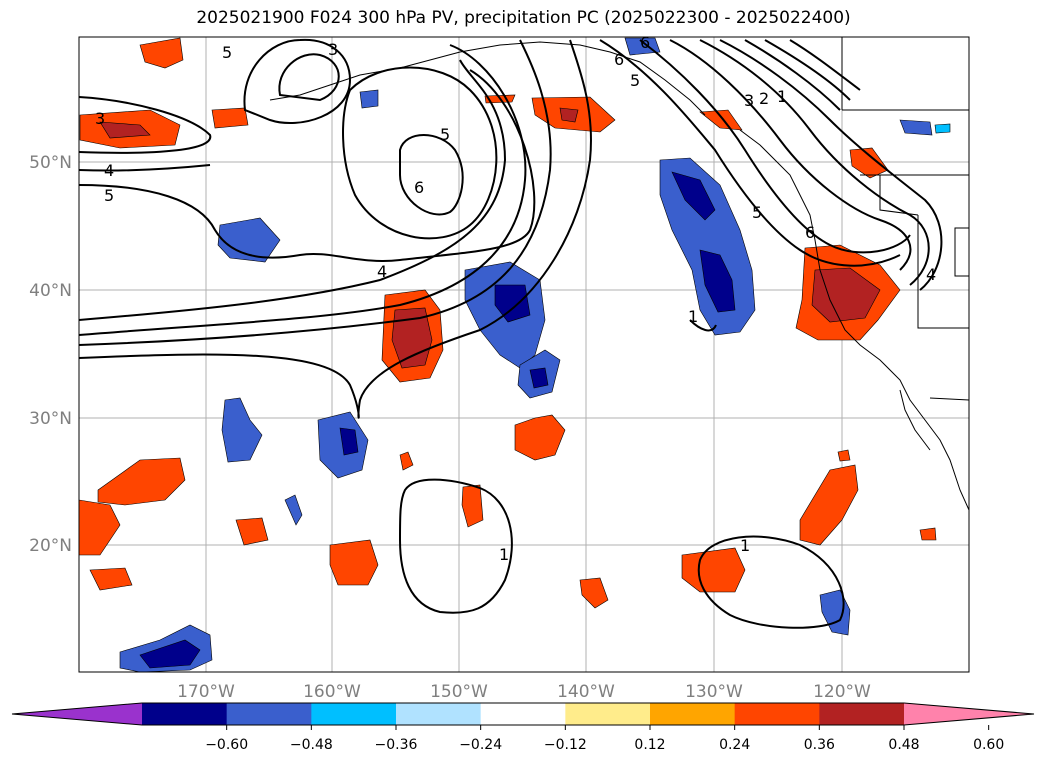 The width and height of the screenshot is (1047, 765). Describe the element at coordinates (903, 745) in the screenshot. I see `colorbar-tick-label: 0.48` at that location.